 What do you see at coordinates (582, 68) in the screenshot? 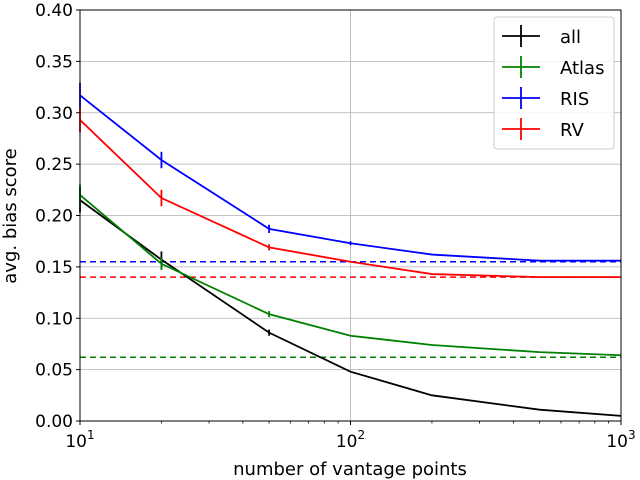
I see `legend-label: Atlas` at bounding box center [582, 68].